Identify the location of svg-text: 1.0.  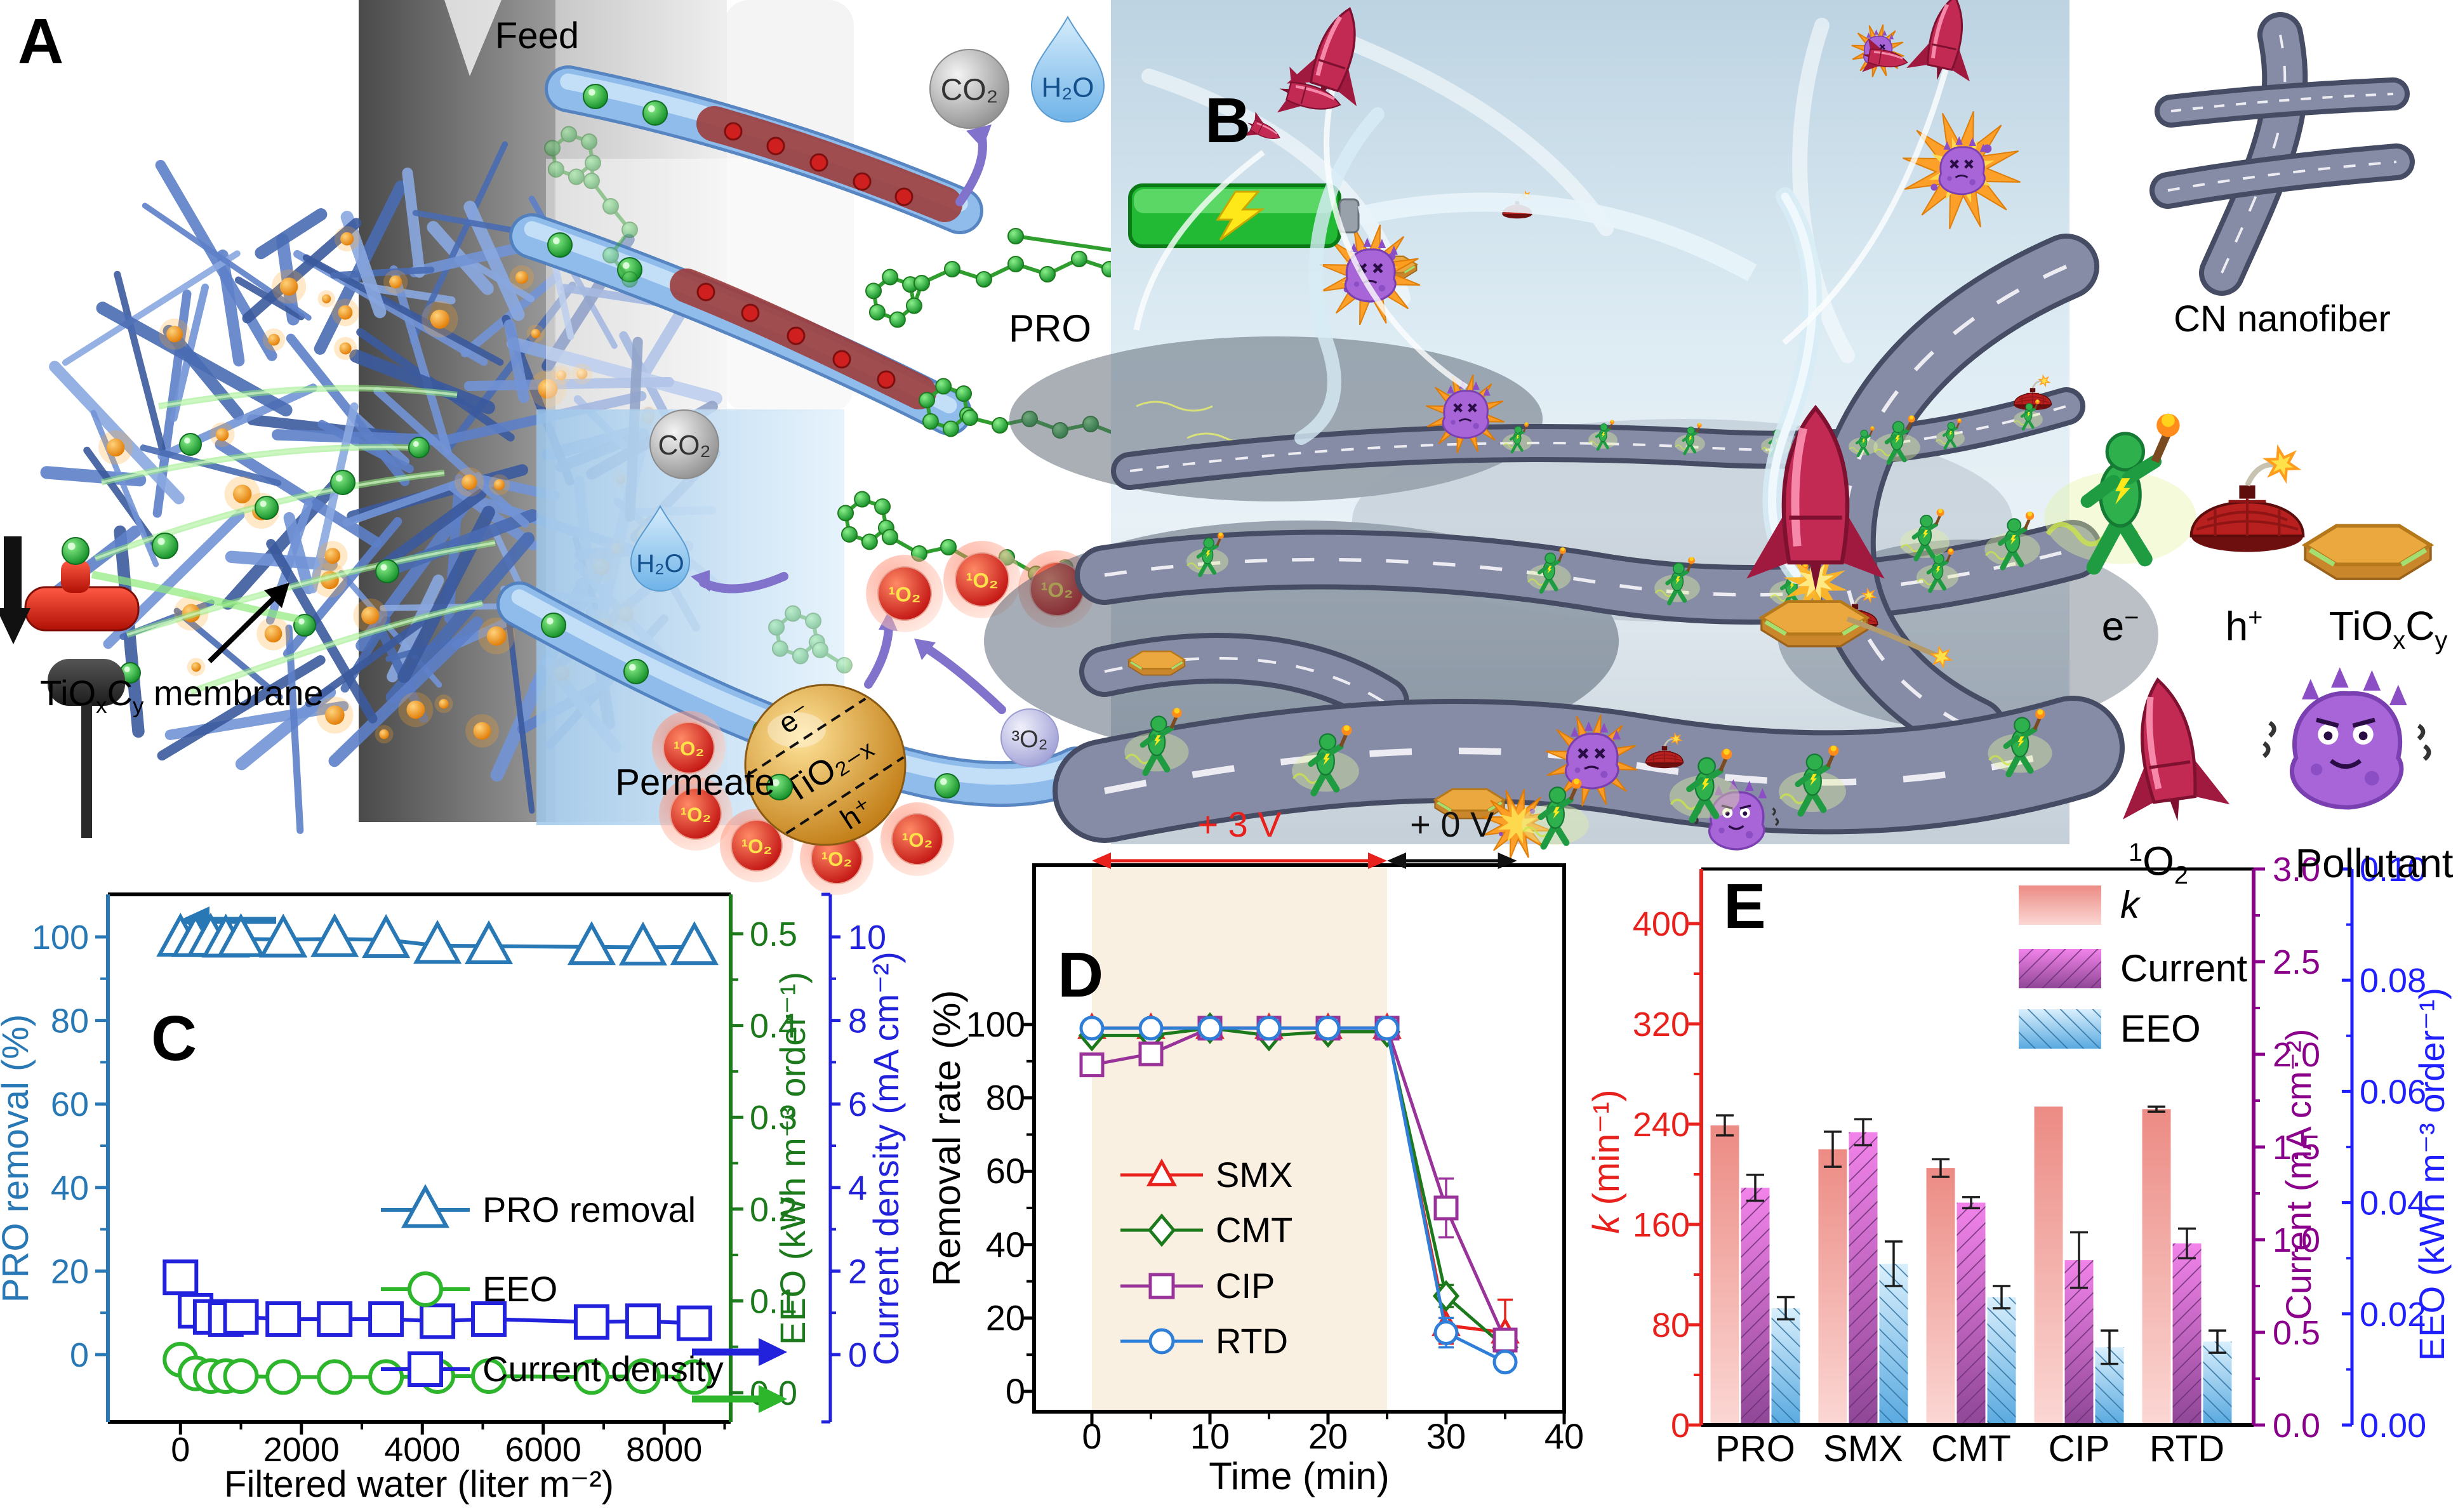
(2296, 1240).